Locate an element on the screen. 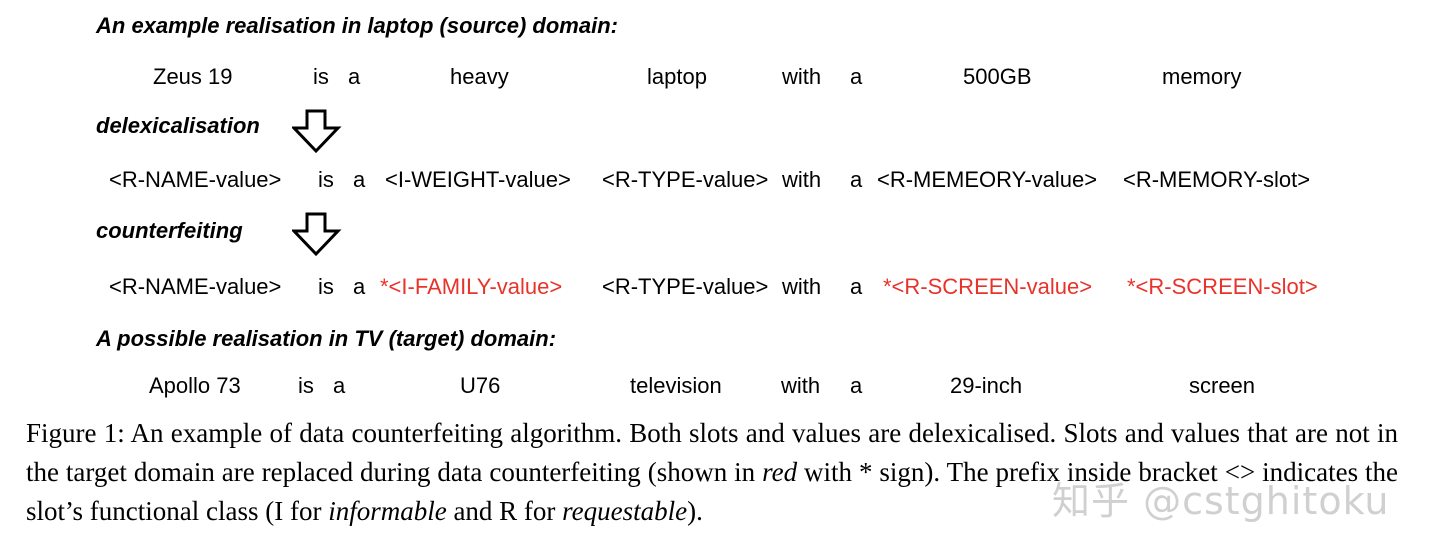 The height and width of the screenshot is (557, 1440). sentence-token: 29-inch is located at coordinates (986, 385).